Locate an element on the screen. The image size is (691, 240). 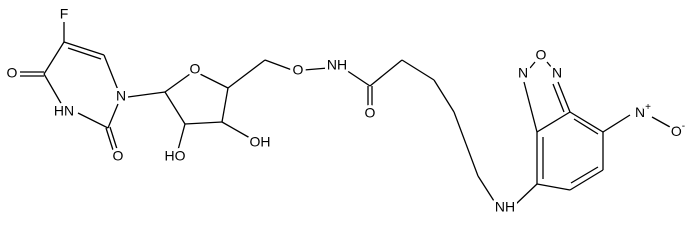
atom-label: HO is located at coordinates (175, 156).